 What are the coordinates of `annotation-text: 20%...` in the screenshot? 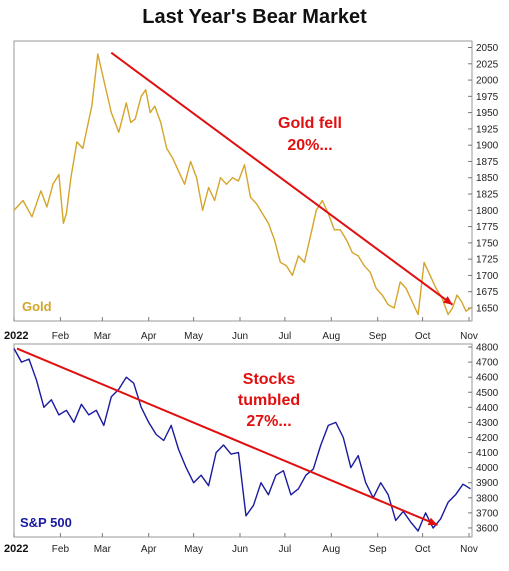 It's located at (309, 145).